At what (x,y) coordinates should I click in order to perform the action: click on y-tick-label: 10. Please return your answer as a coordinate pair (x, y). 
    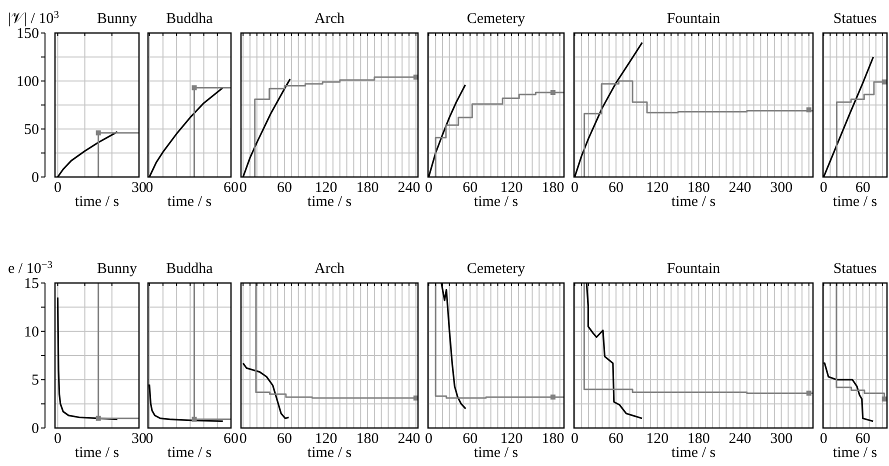
    Looking at the image, I should click on (31, 332).